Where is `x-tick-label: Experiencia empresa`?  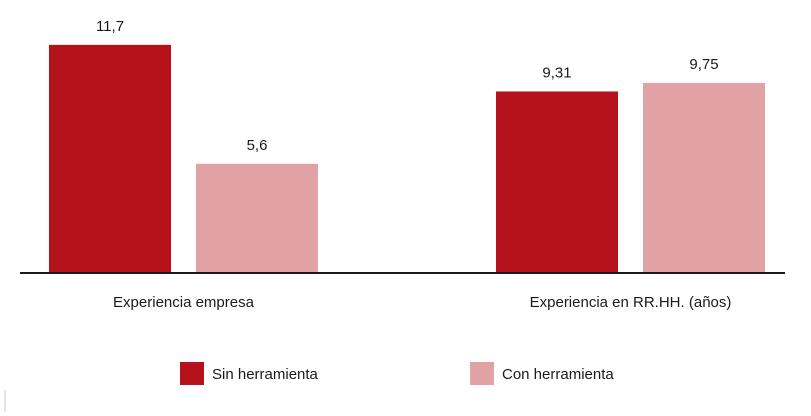
x-tick-label: Experiencia empresa is located at coordinates (184, 302).